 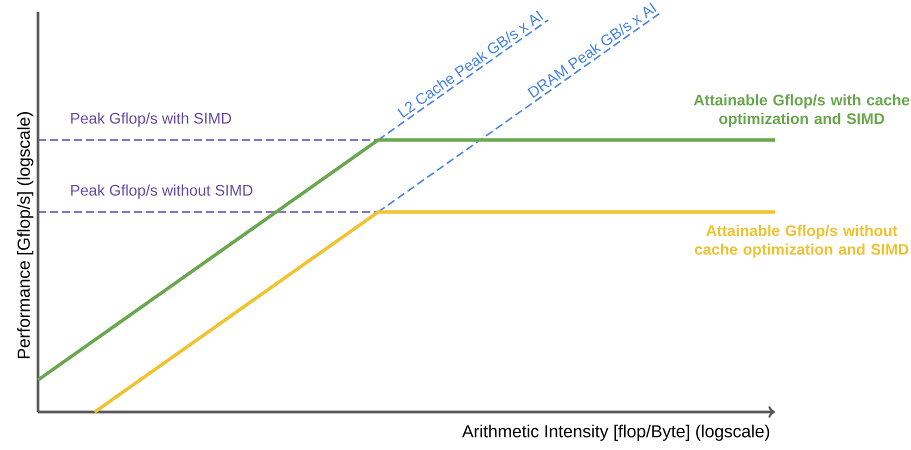 I want to click on series-label: Attainable Gflop/s with cache optimization and SIMD, so click(x=802, y=111).